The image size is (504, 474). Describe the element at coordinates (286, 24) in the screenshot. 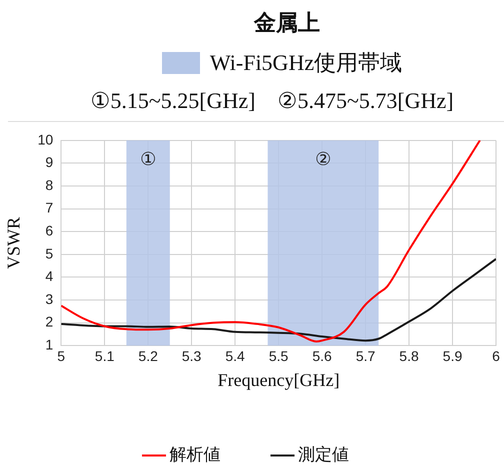

I see `chart-title: 金属上` at that location.